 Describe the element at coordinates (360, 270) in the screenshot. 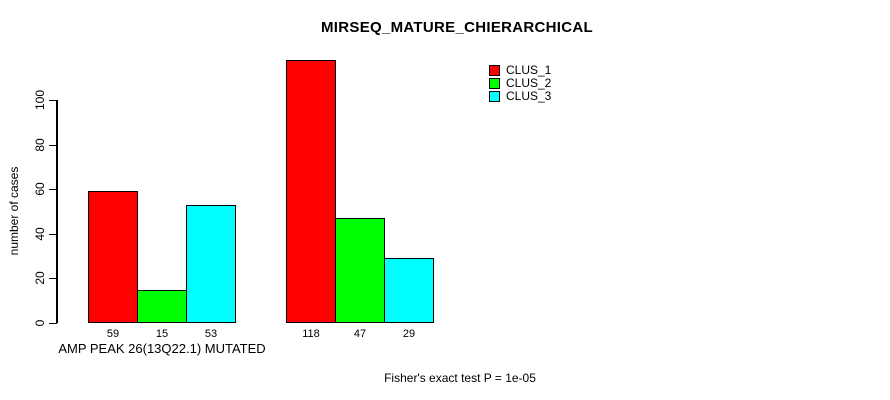

I see `bar-clus_2-group2` at that location.